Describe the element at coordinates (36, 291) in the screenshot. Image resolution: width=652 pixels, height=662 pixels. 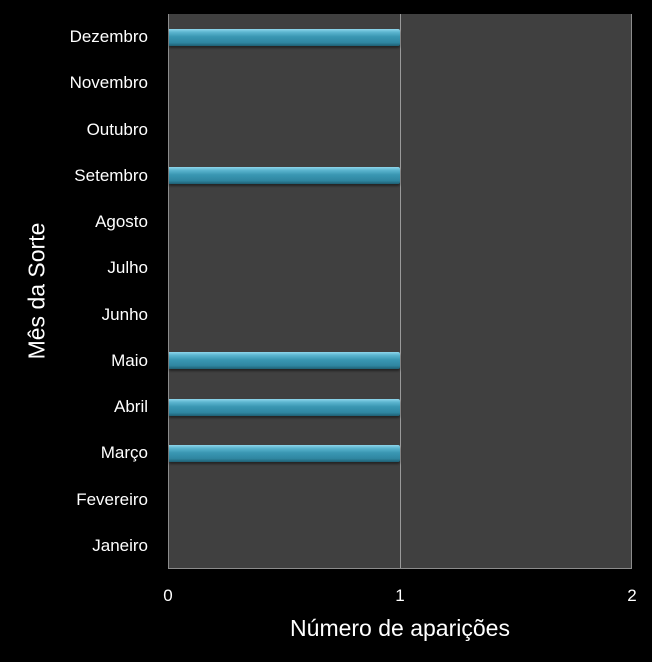
I see `y-axis-title: Mês da Sorte` at that location.